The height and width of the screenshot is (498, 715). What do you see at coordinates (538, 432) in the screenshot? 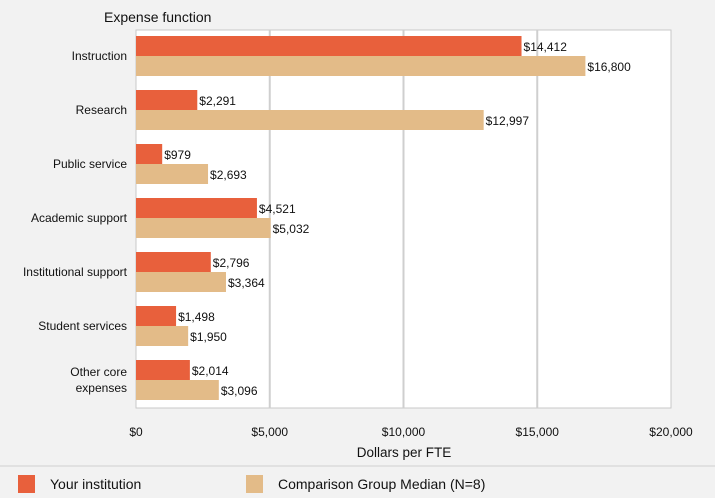
I see `x-tick-label: $15,000` at bounding box center [538, 432].